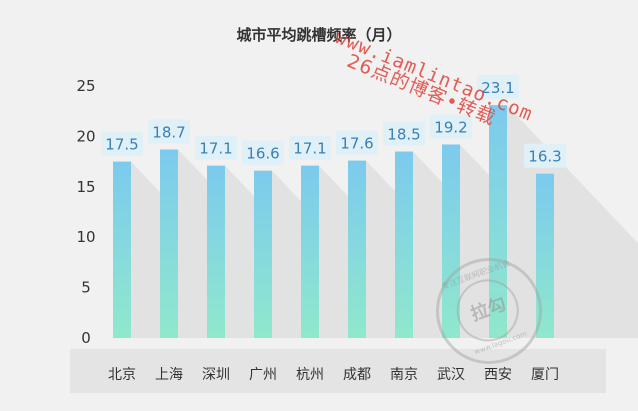  I want to click on data-label: 16.3, so click(544, 157).